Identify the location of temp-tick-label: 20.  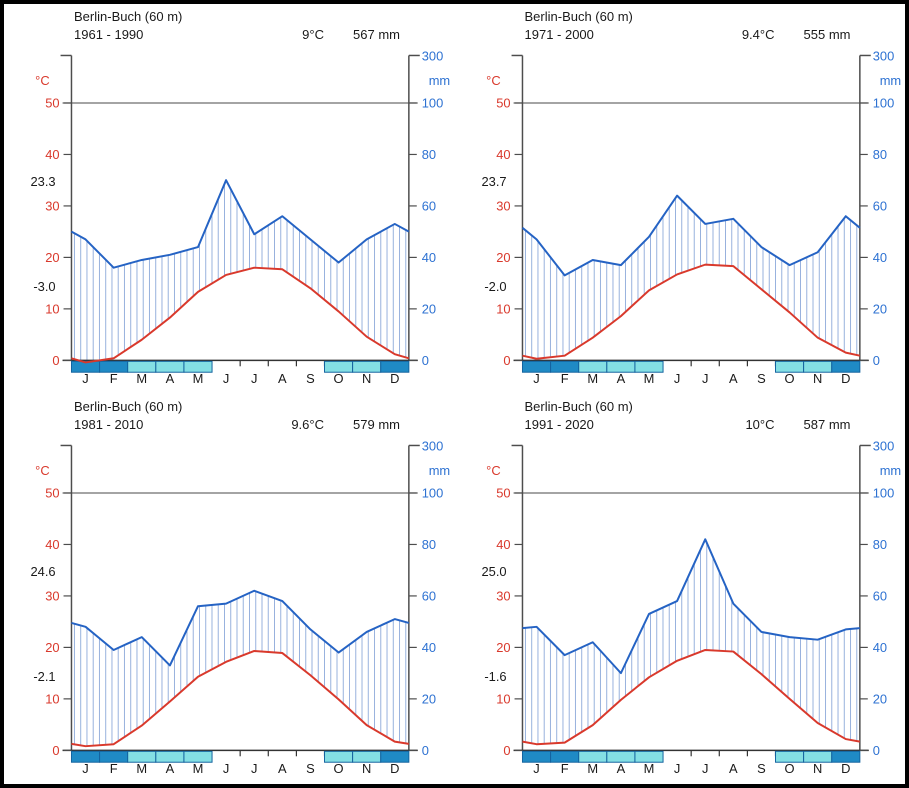
(52, 257).